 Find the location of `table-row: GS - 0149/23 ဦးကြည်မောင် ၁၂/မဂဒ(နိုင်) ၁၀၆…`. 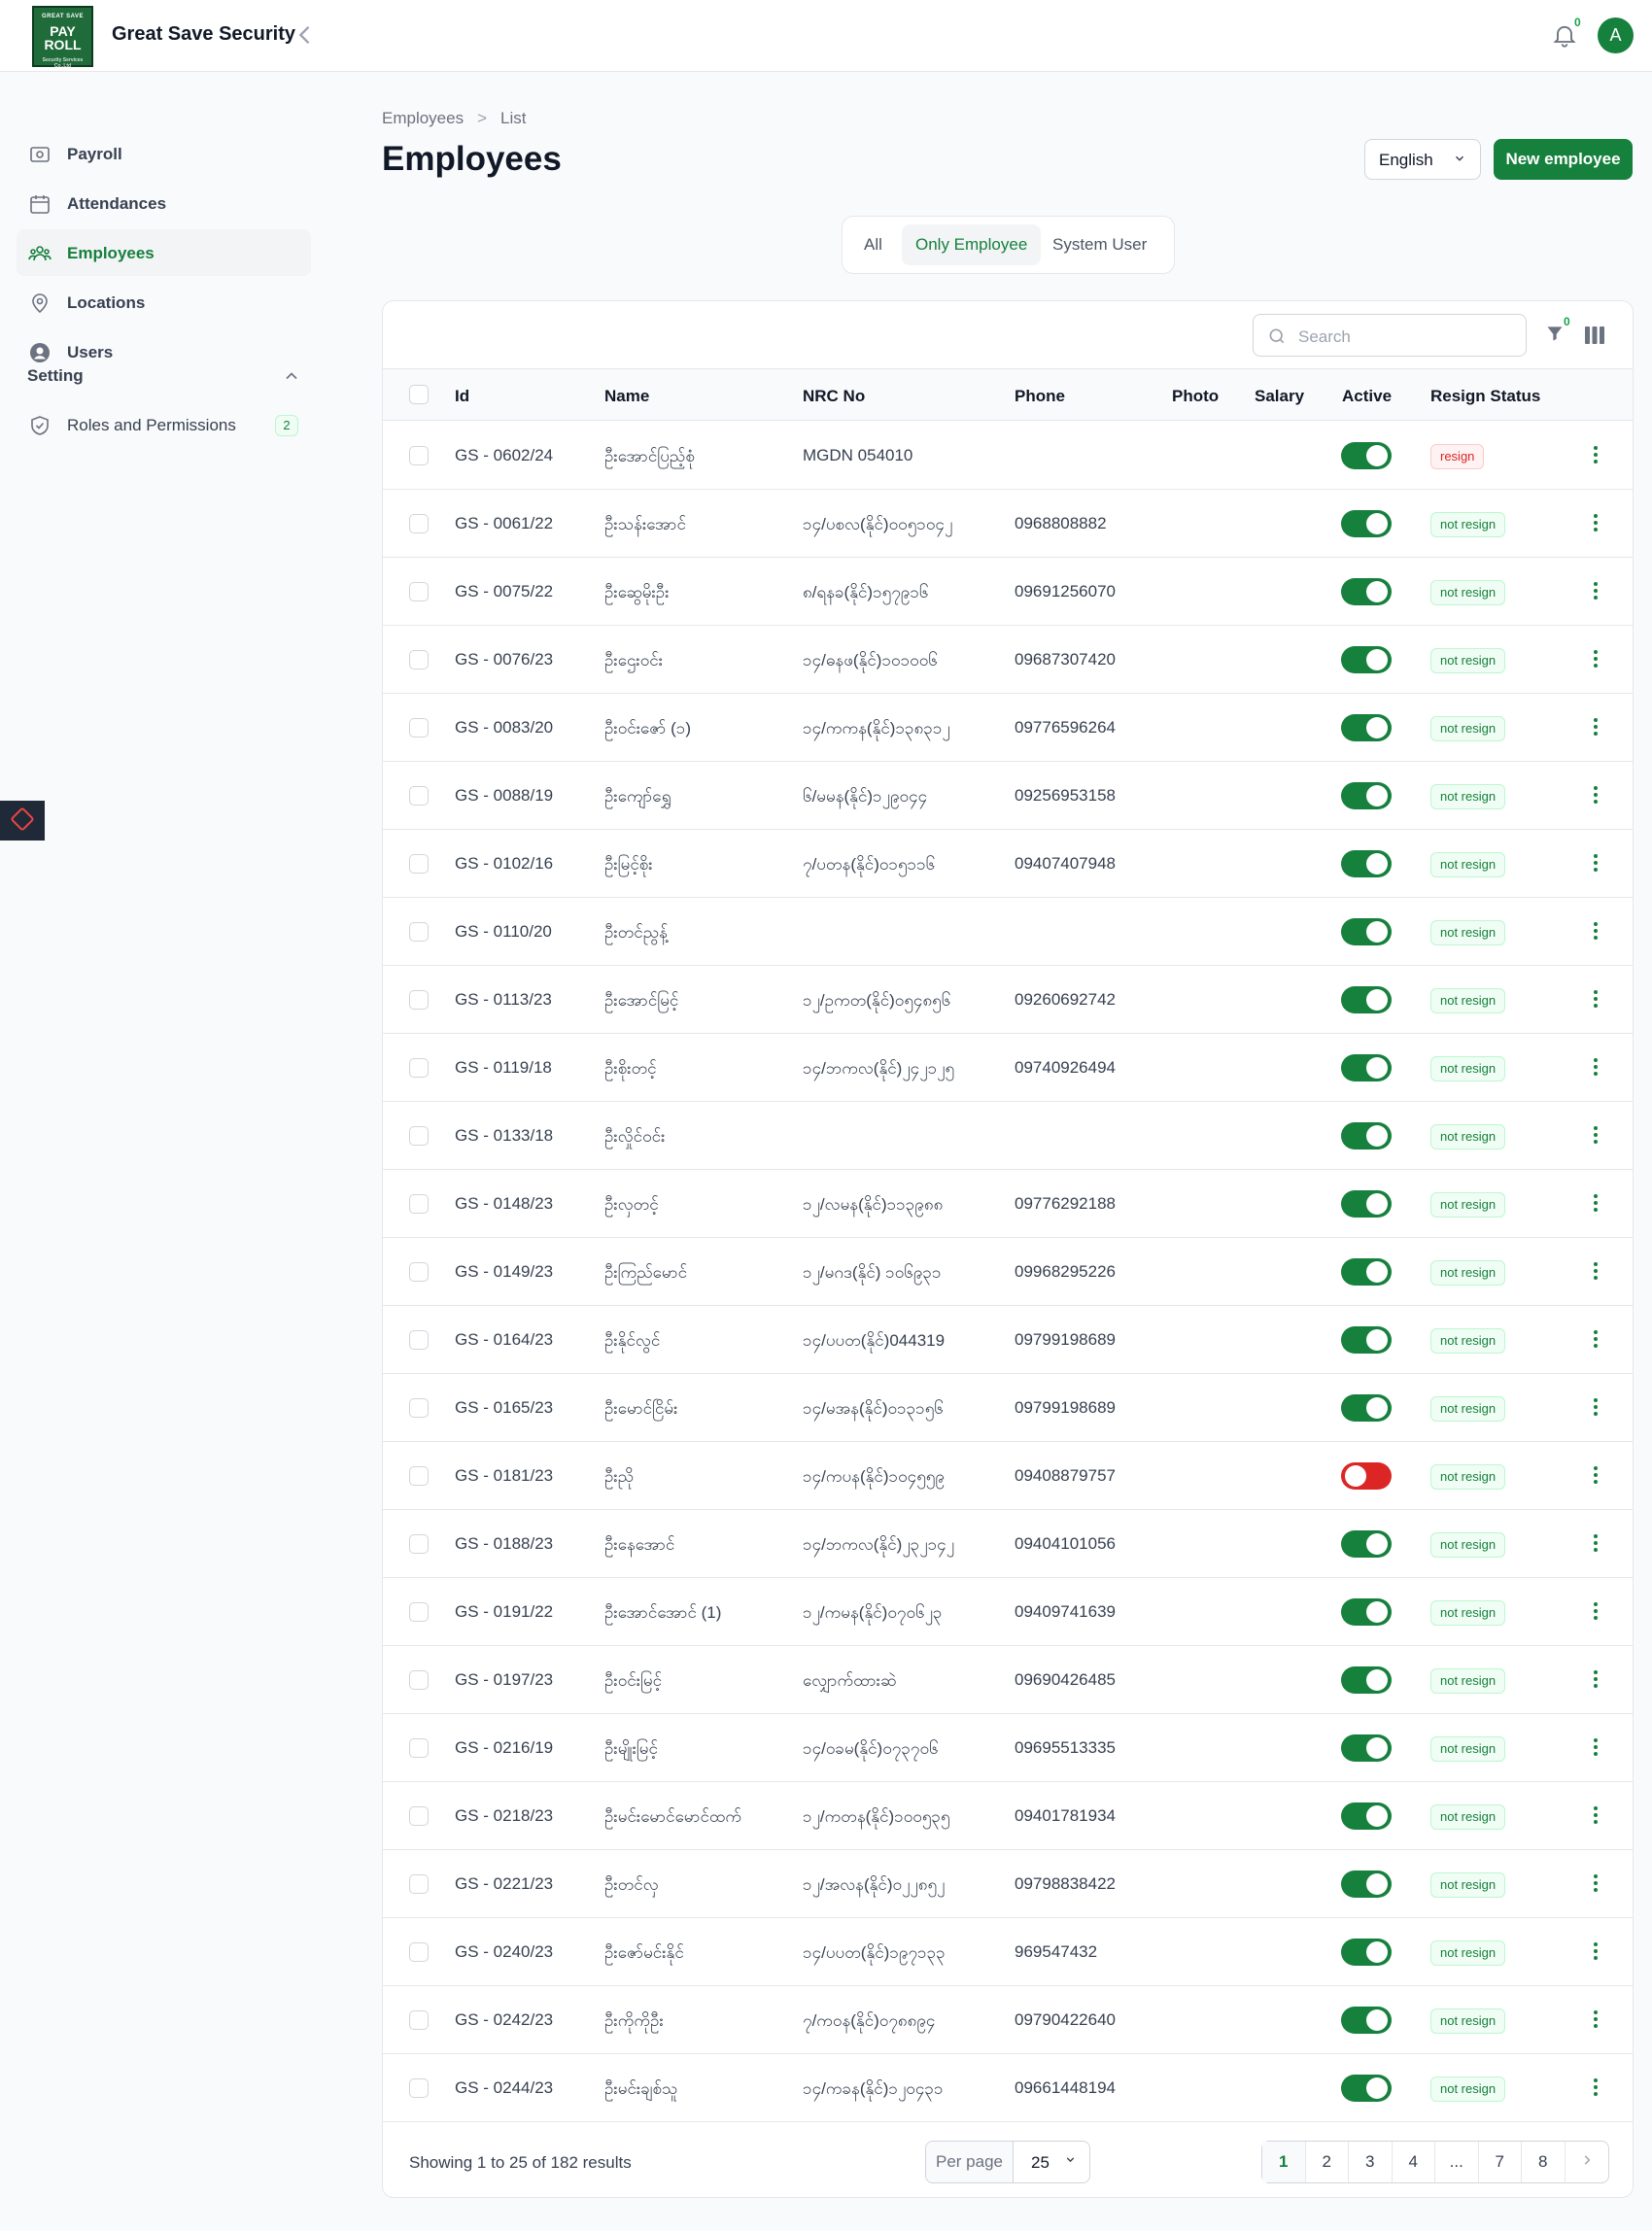

table-row: GS - 0149/23 ဦးကြည်မောင် ၁၂/မဂဒ(နိုင်) ၁၀၆… is located at coordinates (1008, 1272).